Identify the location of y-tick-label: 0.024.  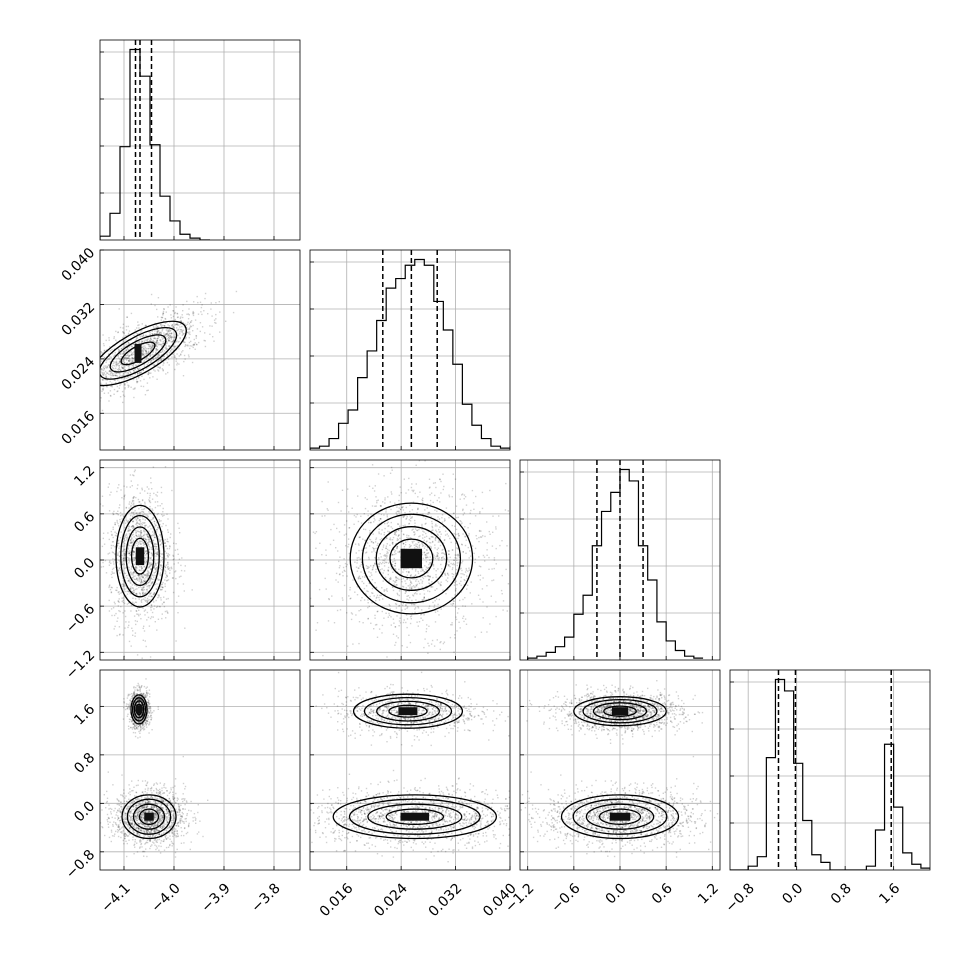
(79, 374).